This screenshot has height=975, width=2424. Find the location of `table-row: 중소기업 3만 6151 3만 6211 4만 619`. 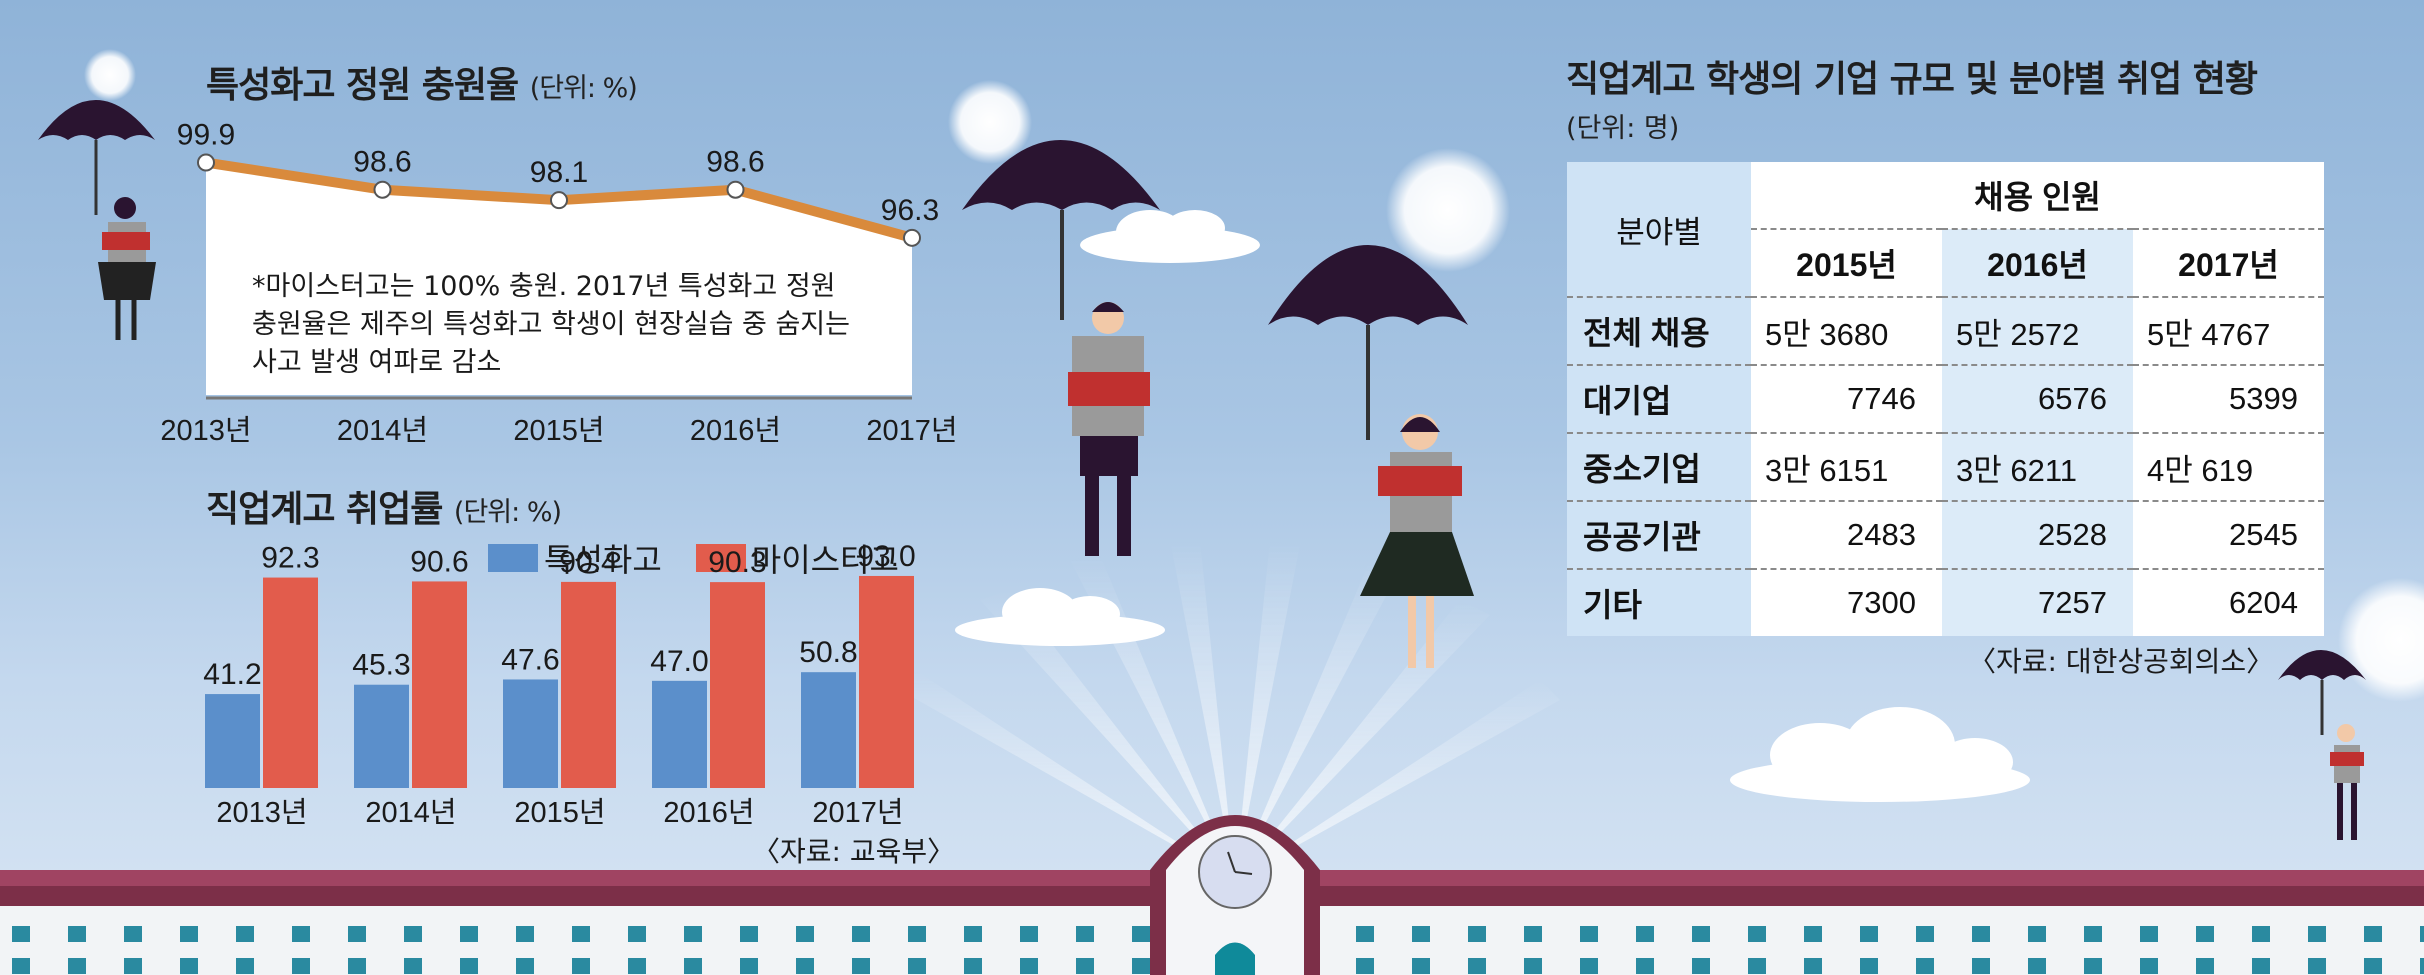

table-row: 중소기업 3만 6151 3만 6211 4만 619 is located at coordinates (1945, 466).